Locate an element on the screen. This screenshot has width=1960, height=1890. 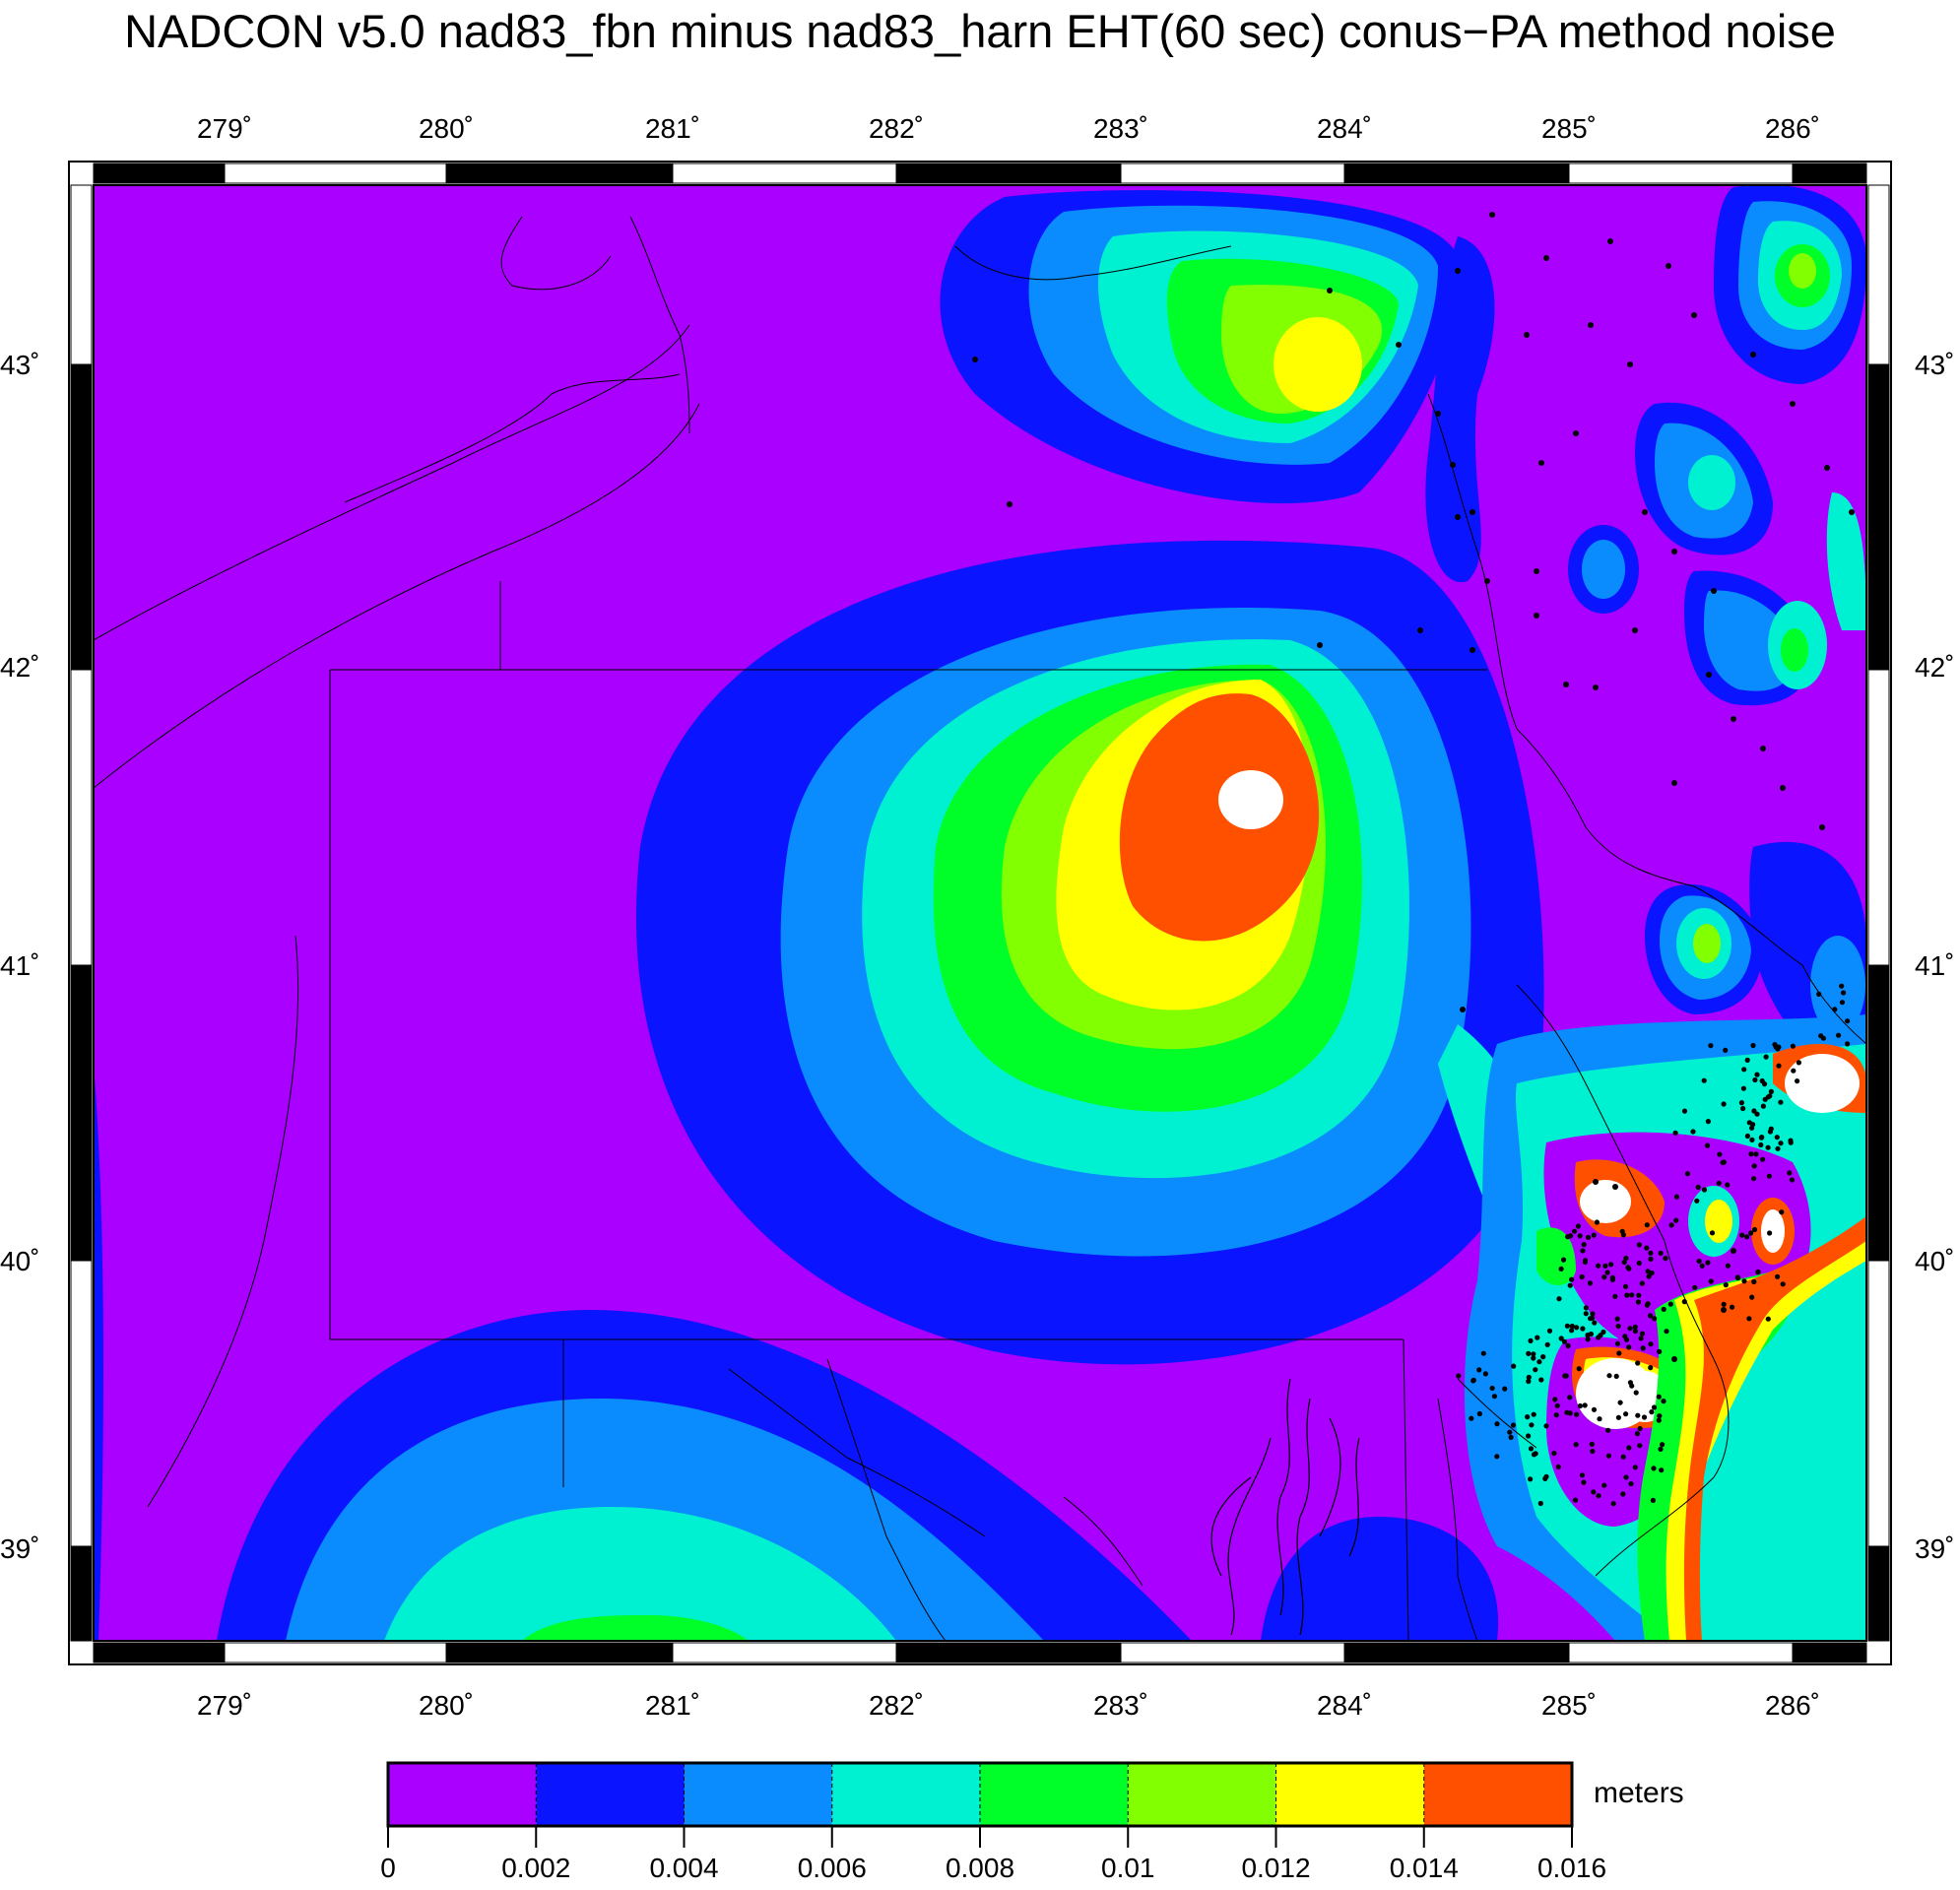
lat-tick-label: 39˚ is located at coordinates (1935, 1549).